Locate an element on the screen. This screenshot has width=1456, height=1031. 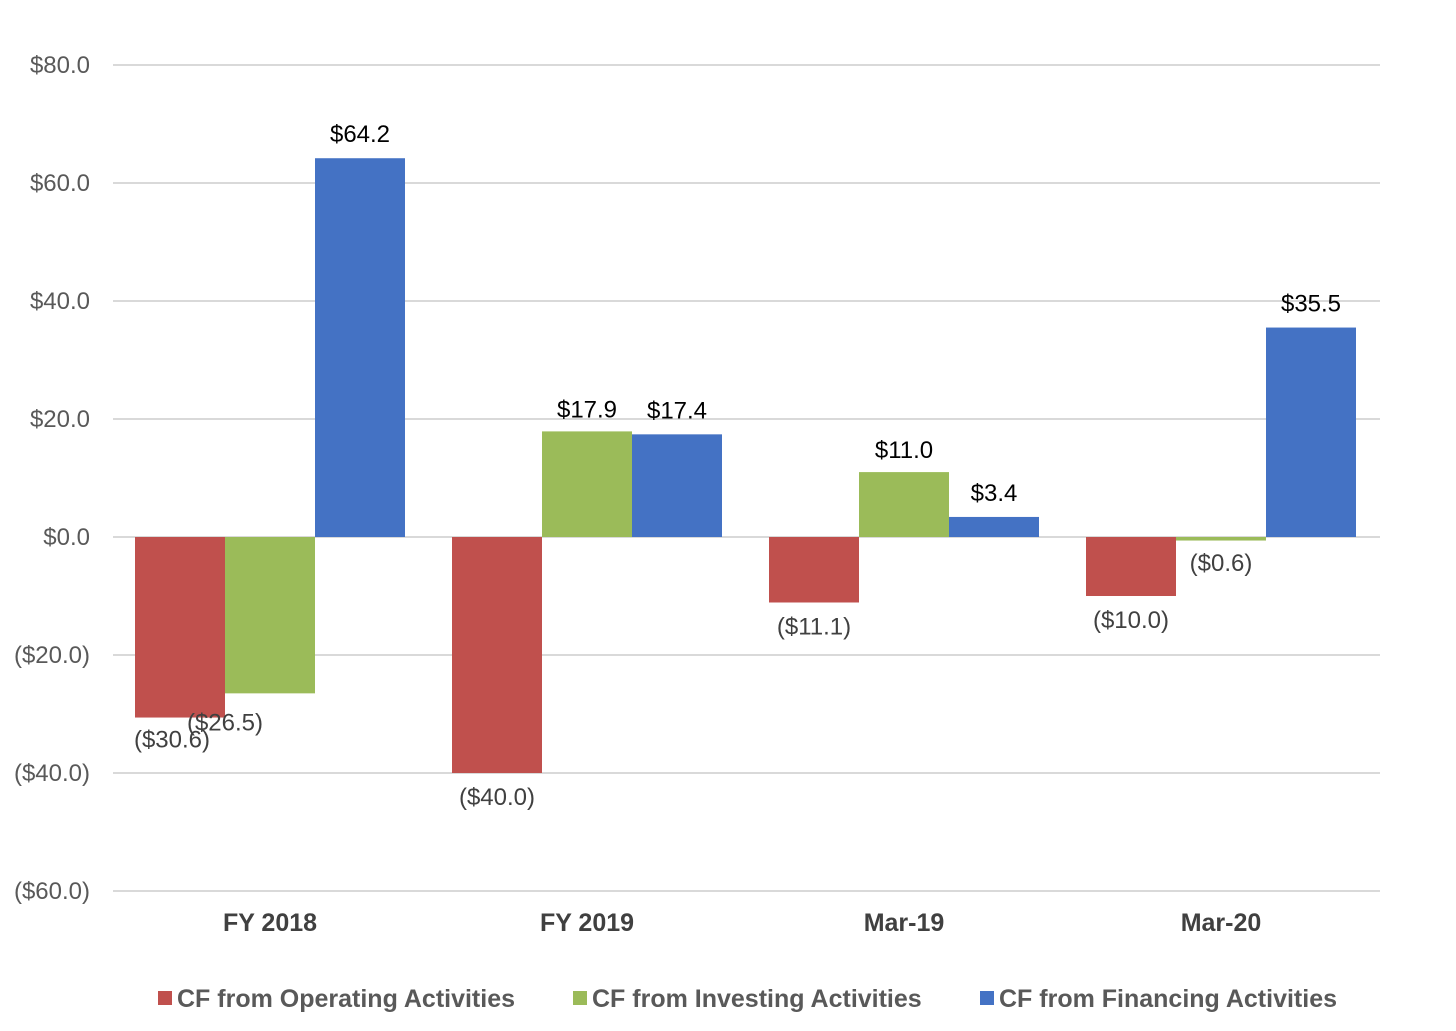
data-label-operating-3: ($10.0) is located at coordinates (1131, 620).